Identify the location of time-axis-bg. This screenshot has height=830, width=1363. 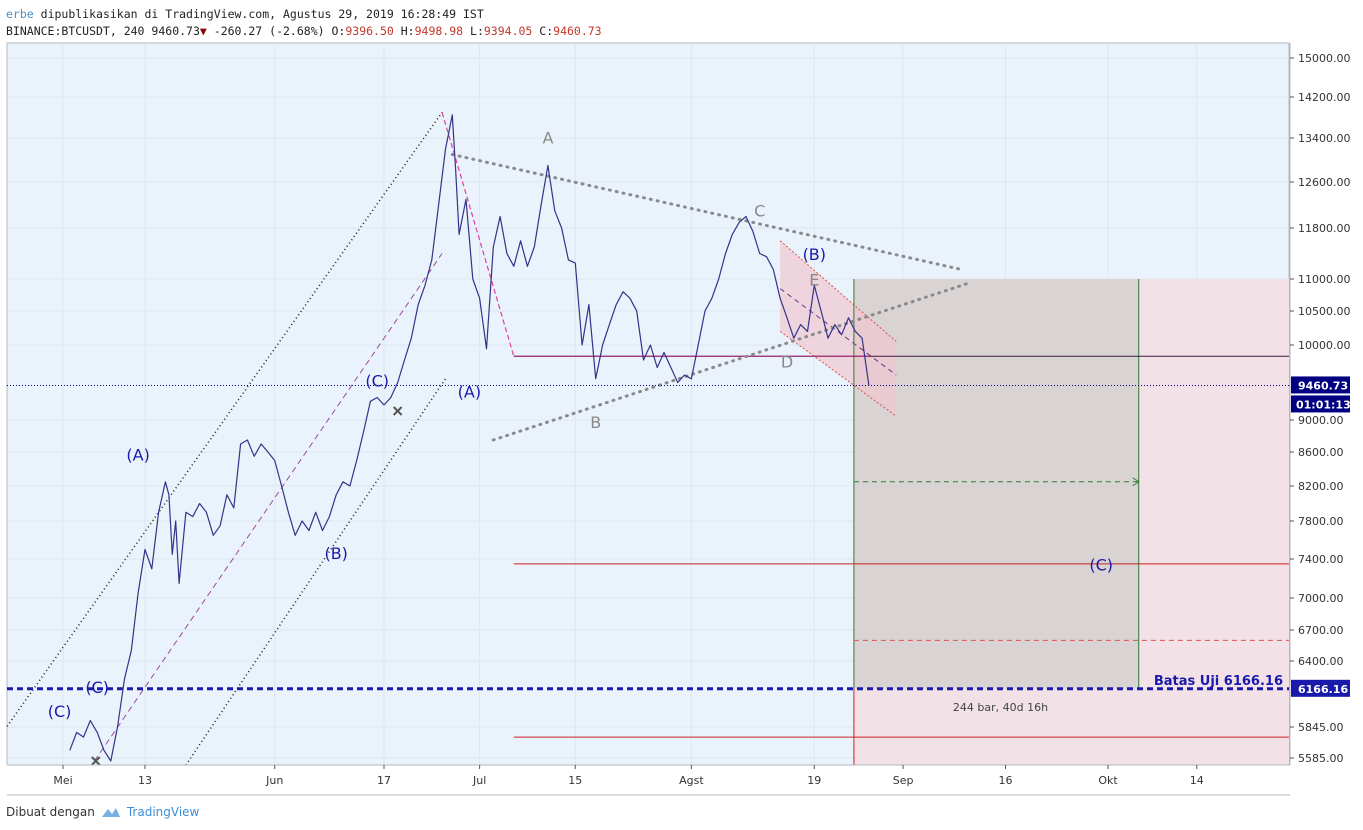
(681, 780).